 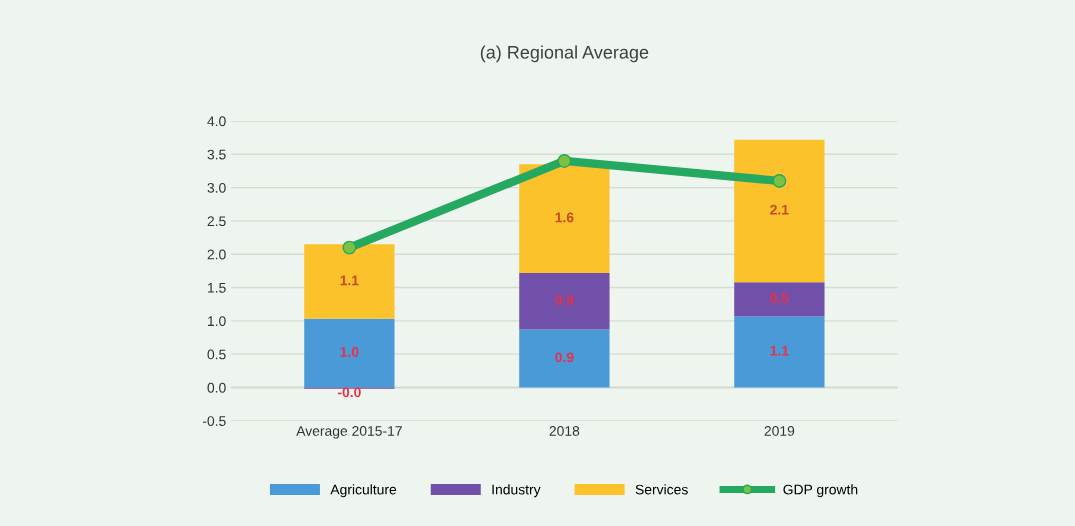 What do you see at coordinates (349, 392) in the screenshot?
I see `data-label: -0.0` at bounding box center [349, 392].